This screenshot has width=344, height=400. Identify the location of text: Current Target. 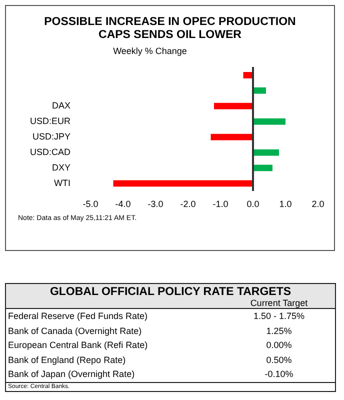
(279, 303).